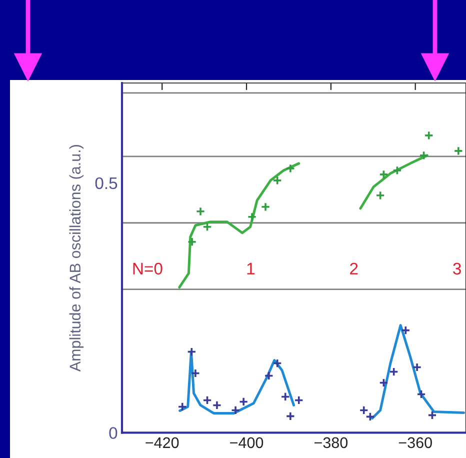 The height and width of the screenshot is (458, 466). Describe the element at coordinates (331, 442) in the screenshot. I see `x-tick-label: −380` at that location.